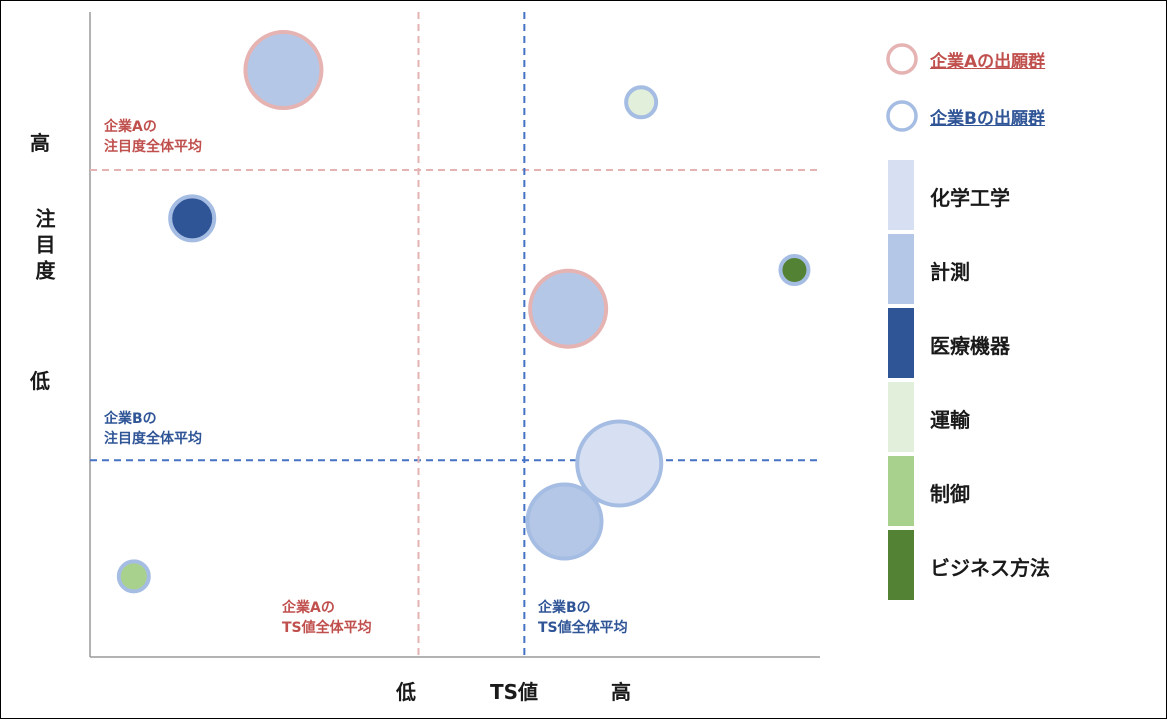  Describe the element at coordinates (44, 247) in the screenshot. I see `y-axis-title: 注目度` at that location.